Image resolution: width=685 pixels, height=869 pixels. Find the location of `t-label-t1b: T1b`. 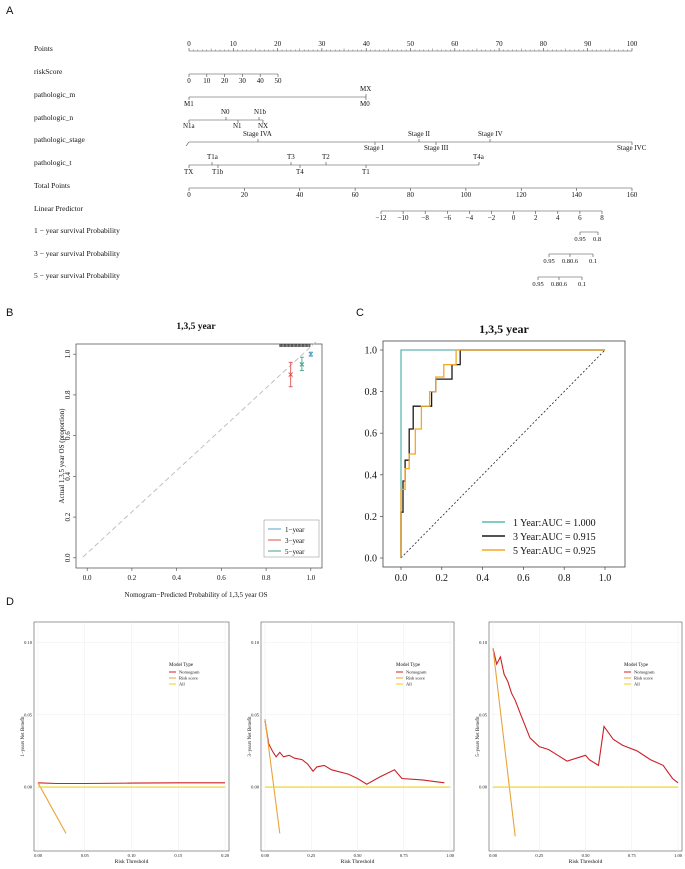

t-label-t1b: T1b is located at coordinates (218, 172).